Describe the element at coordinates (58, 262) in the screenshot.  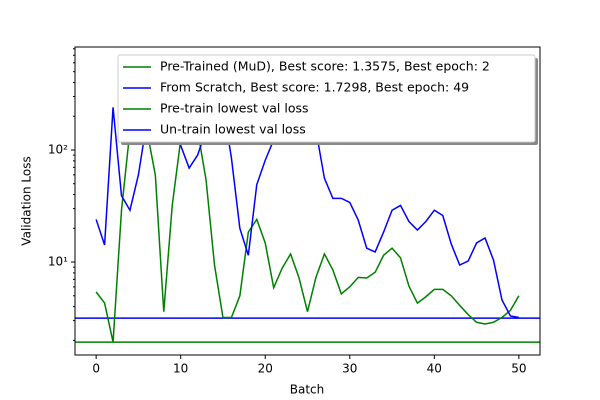
I see `y-tick-label: 10¹` at that location.